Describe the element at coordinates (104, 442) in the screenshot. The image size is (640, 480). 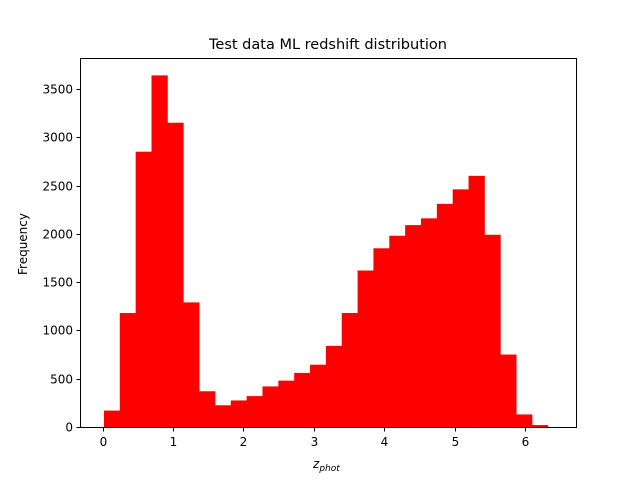
I see `x-tick-label: 0` at that location.